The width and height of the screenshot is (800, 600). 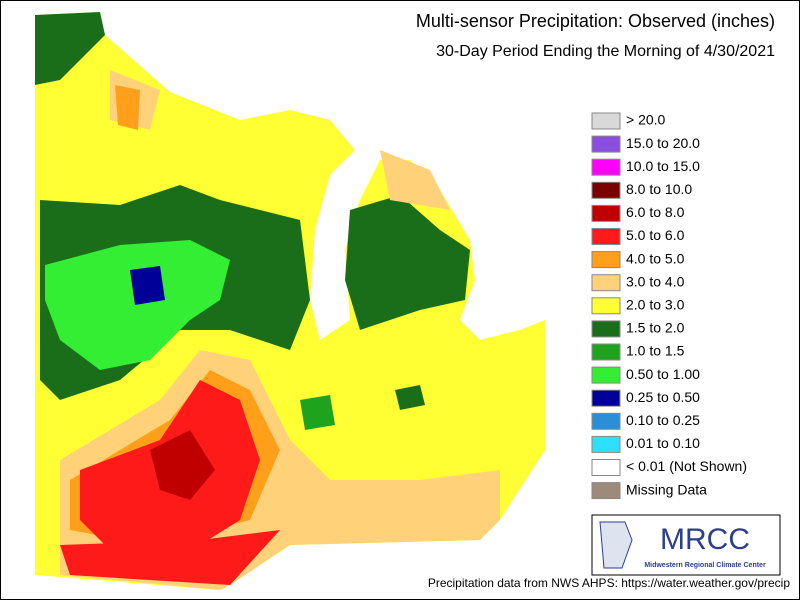 I want to click on legend-label: 0.50 to 1.00, so click(x=663, y=374).